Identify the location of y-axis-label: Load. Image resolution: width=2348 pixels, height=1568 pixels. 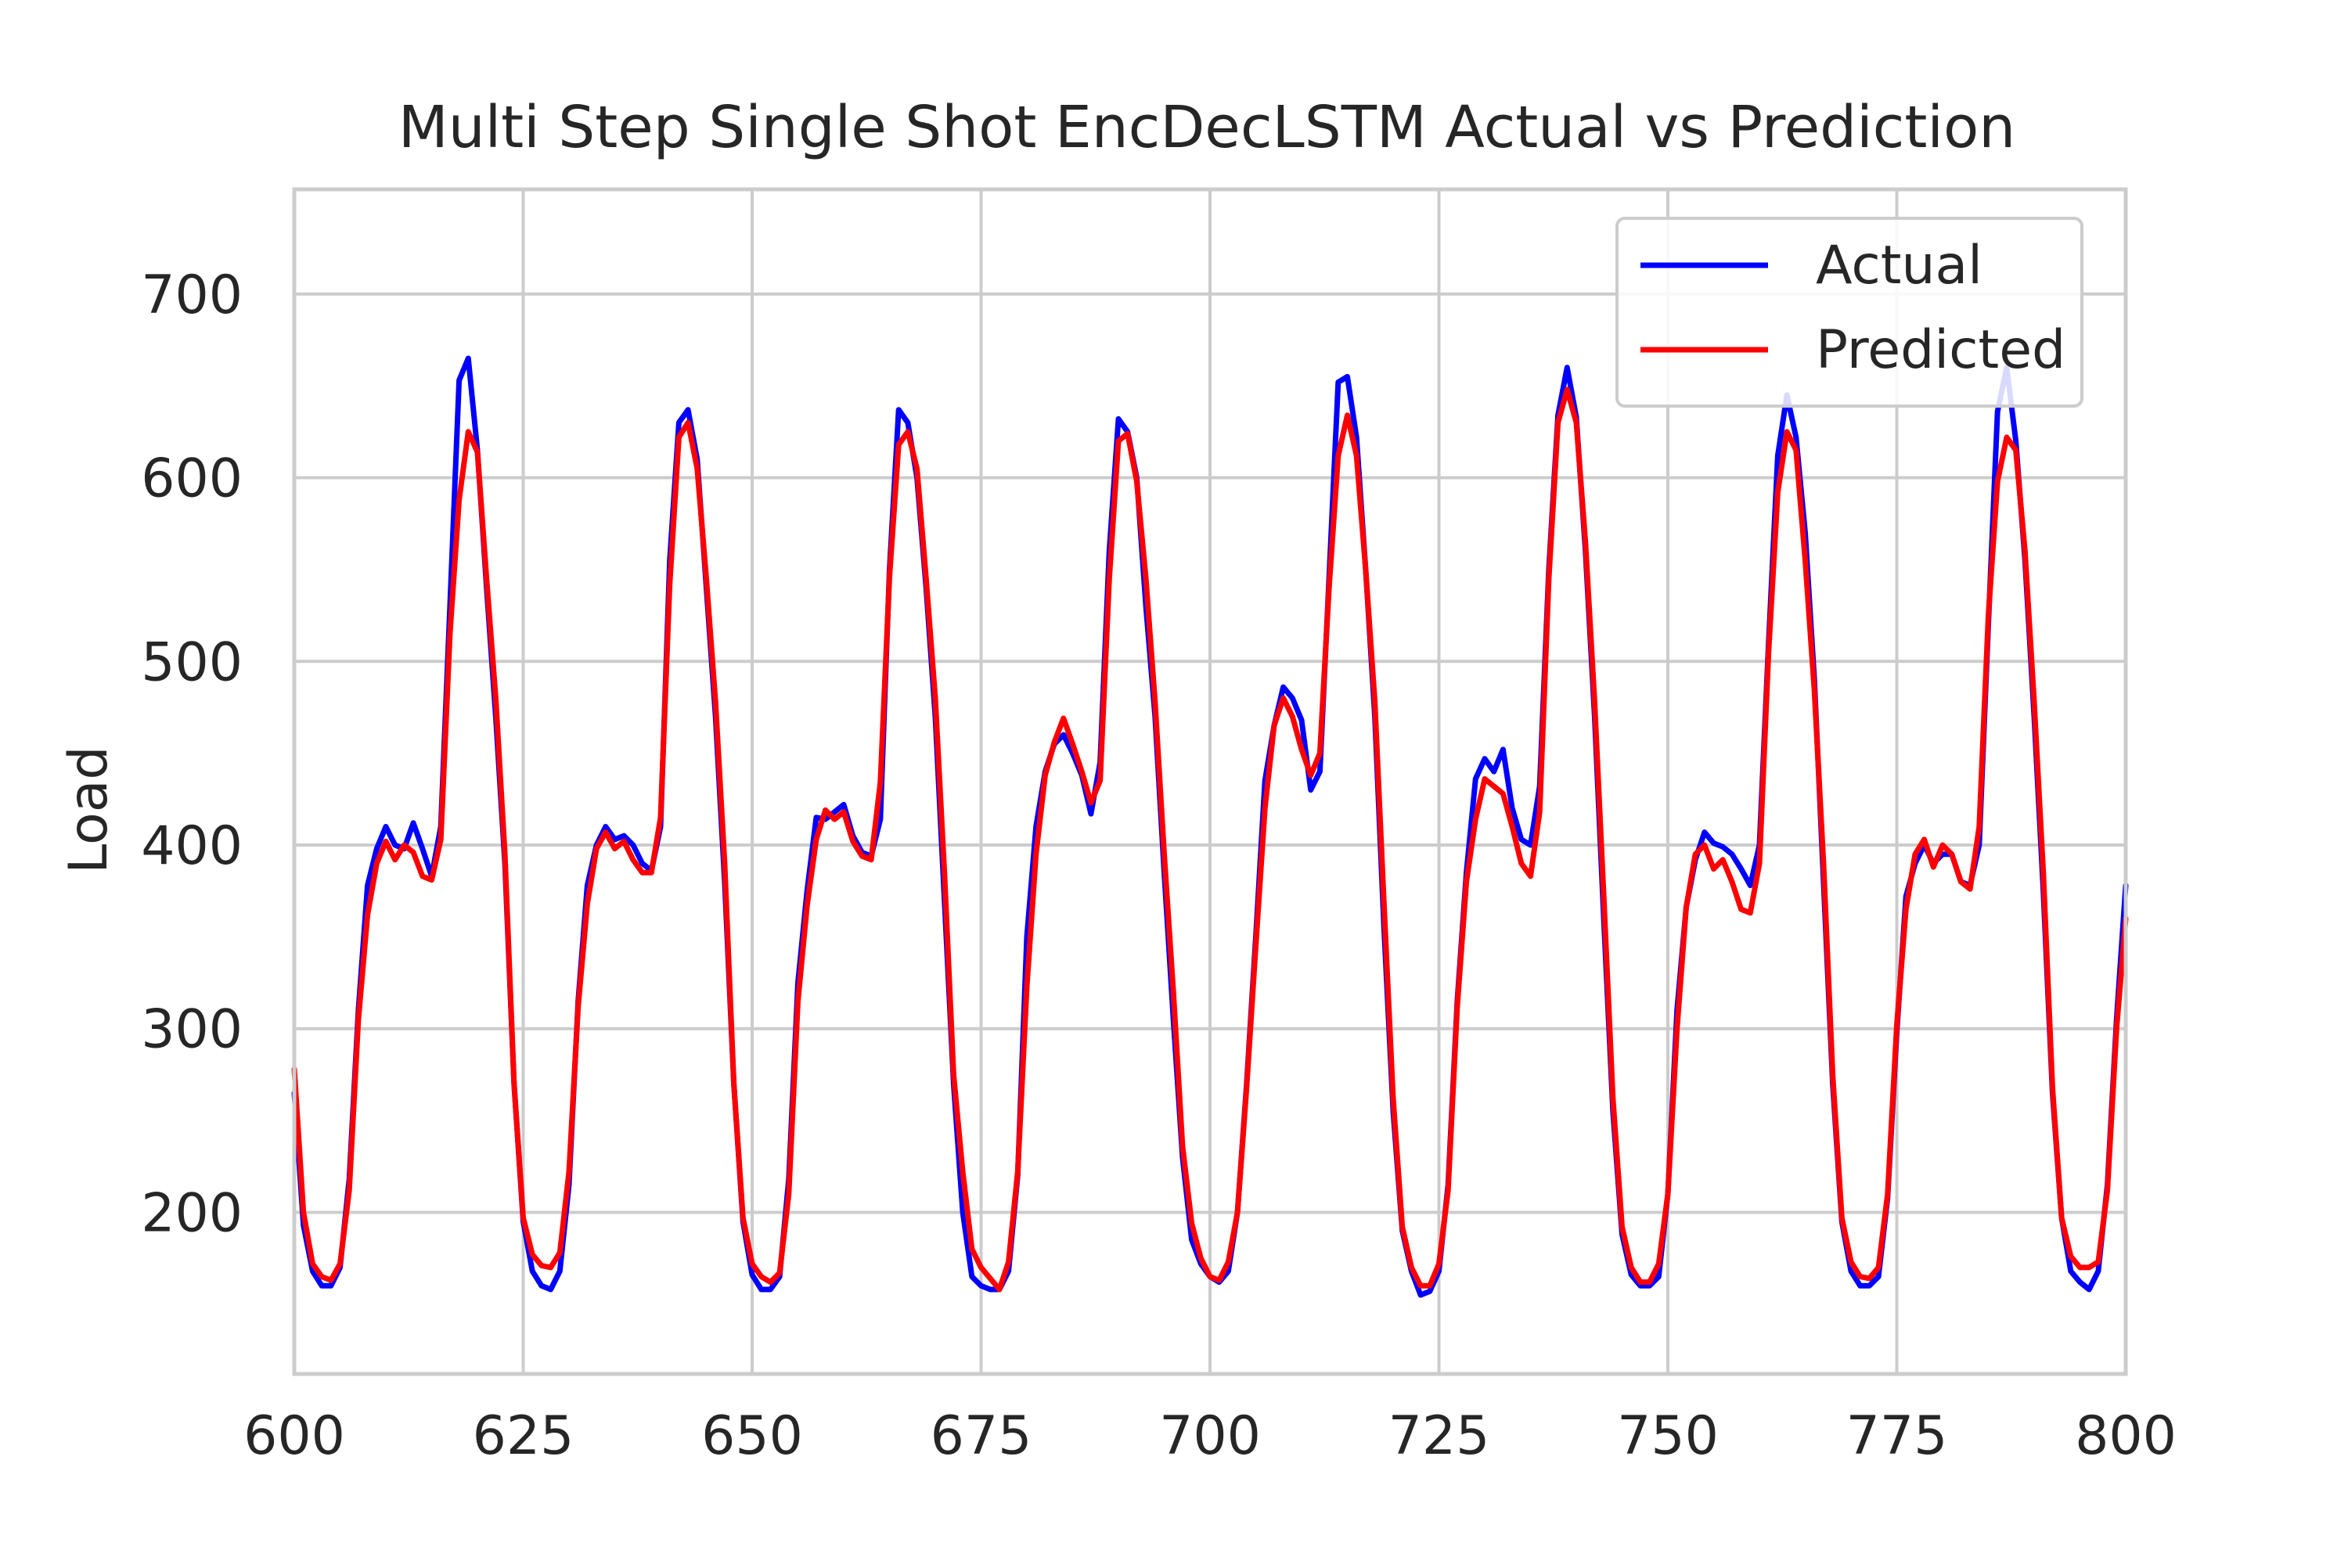
(89, 810).